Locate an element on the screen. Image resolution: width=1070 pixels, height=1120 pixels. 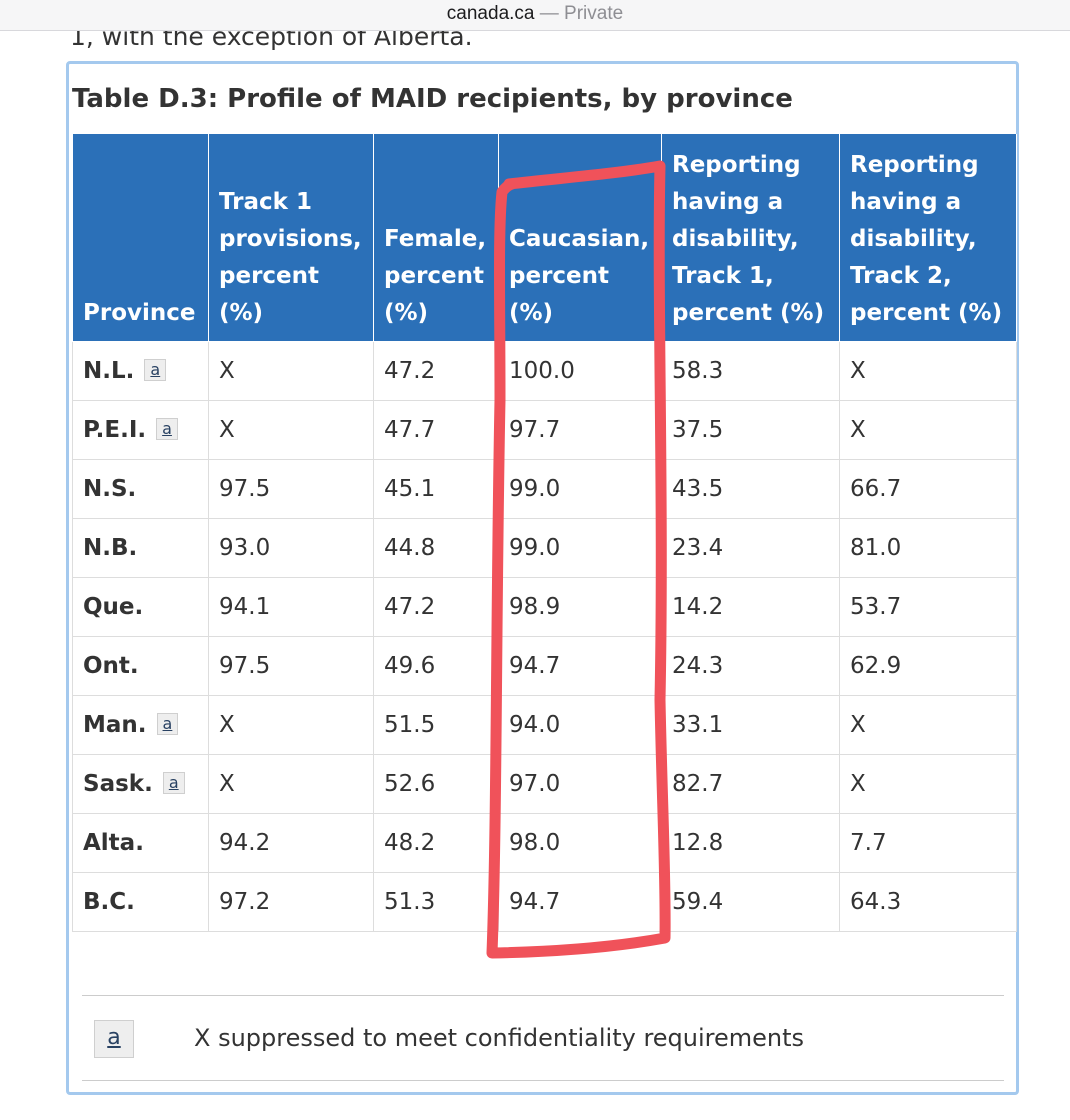
table-row: B.C. 97.2 51.3 94.7 59.4 64.3 is located at coordinates (544, 901).